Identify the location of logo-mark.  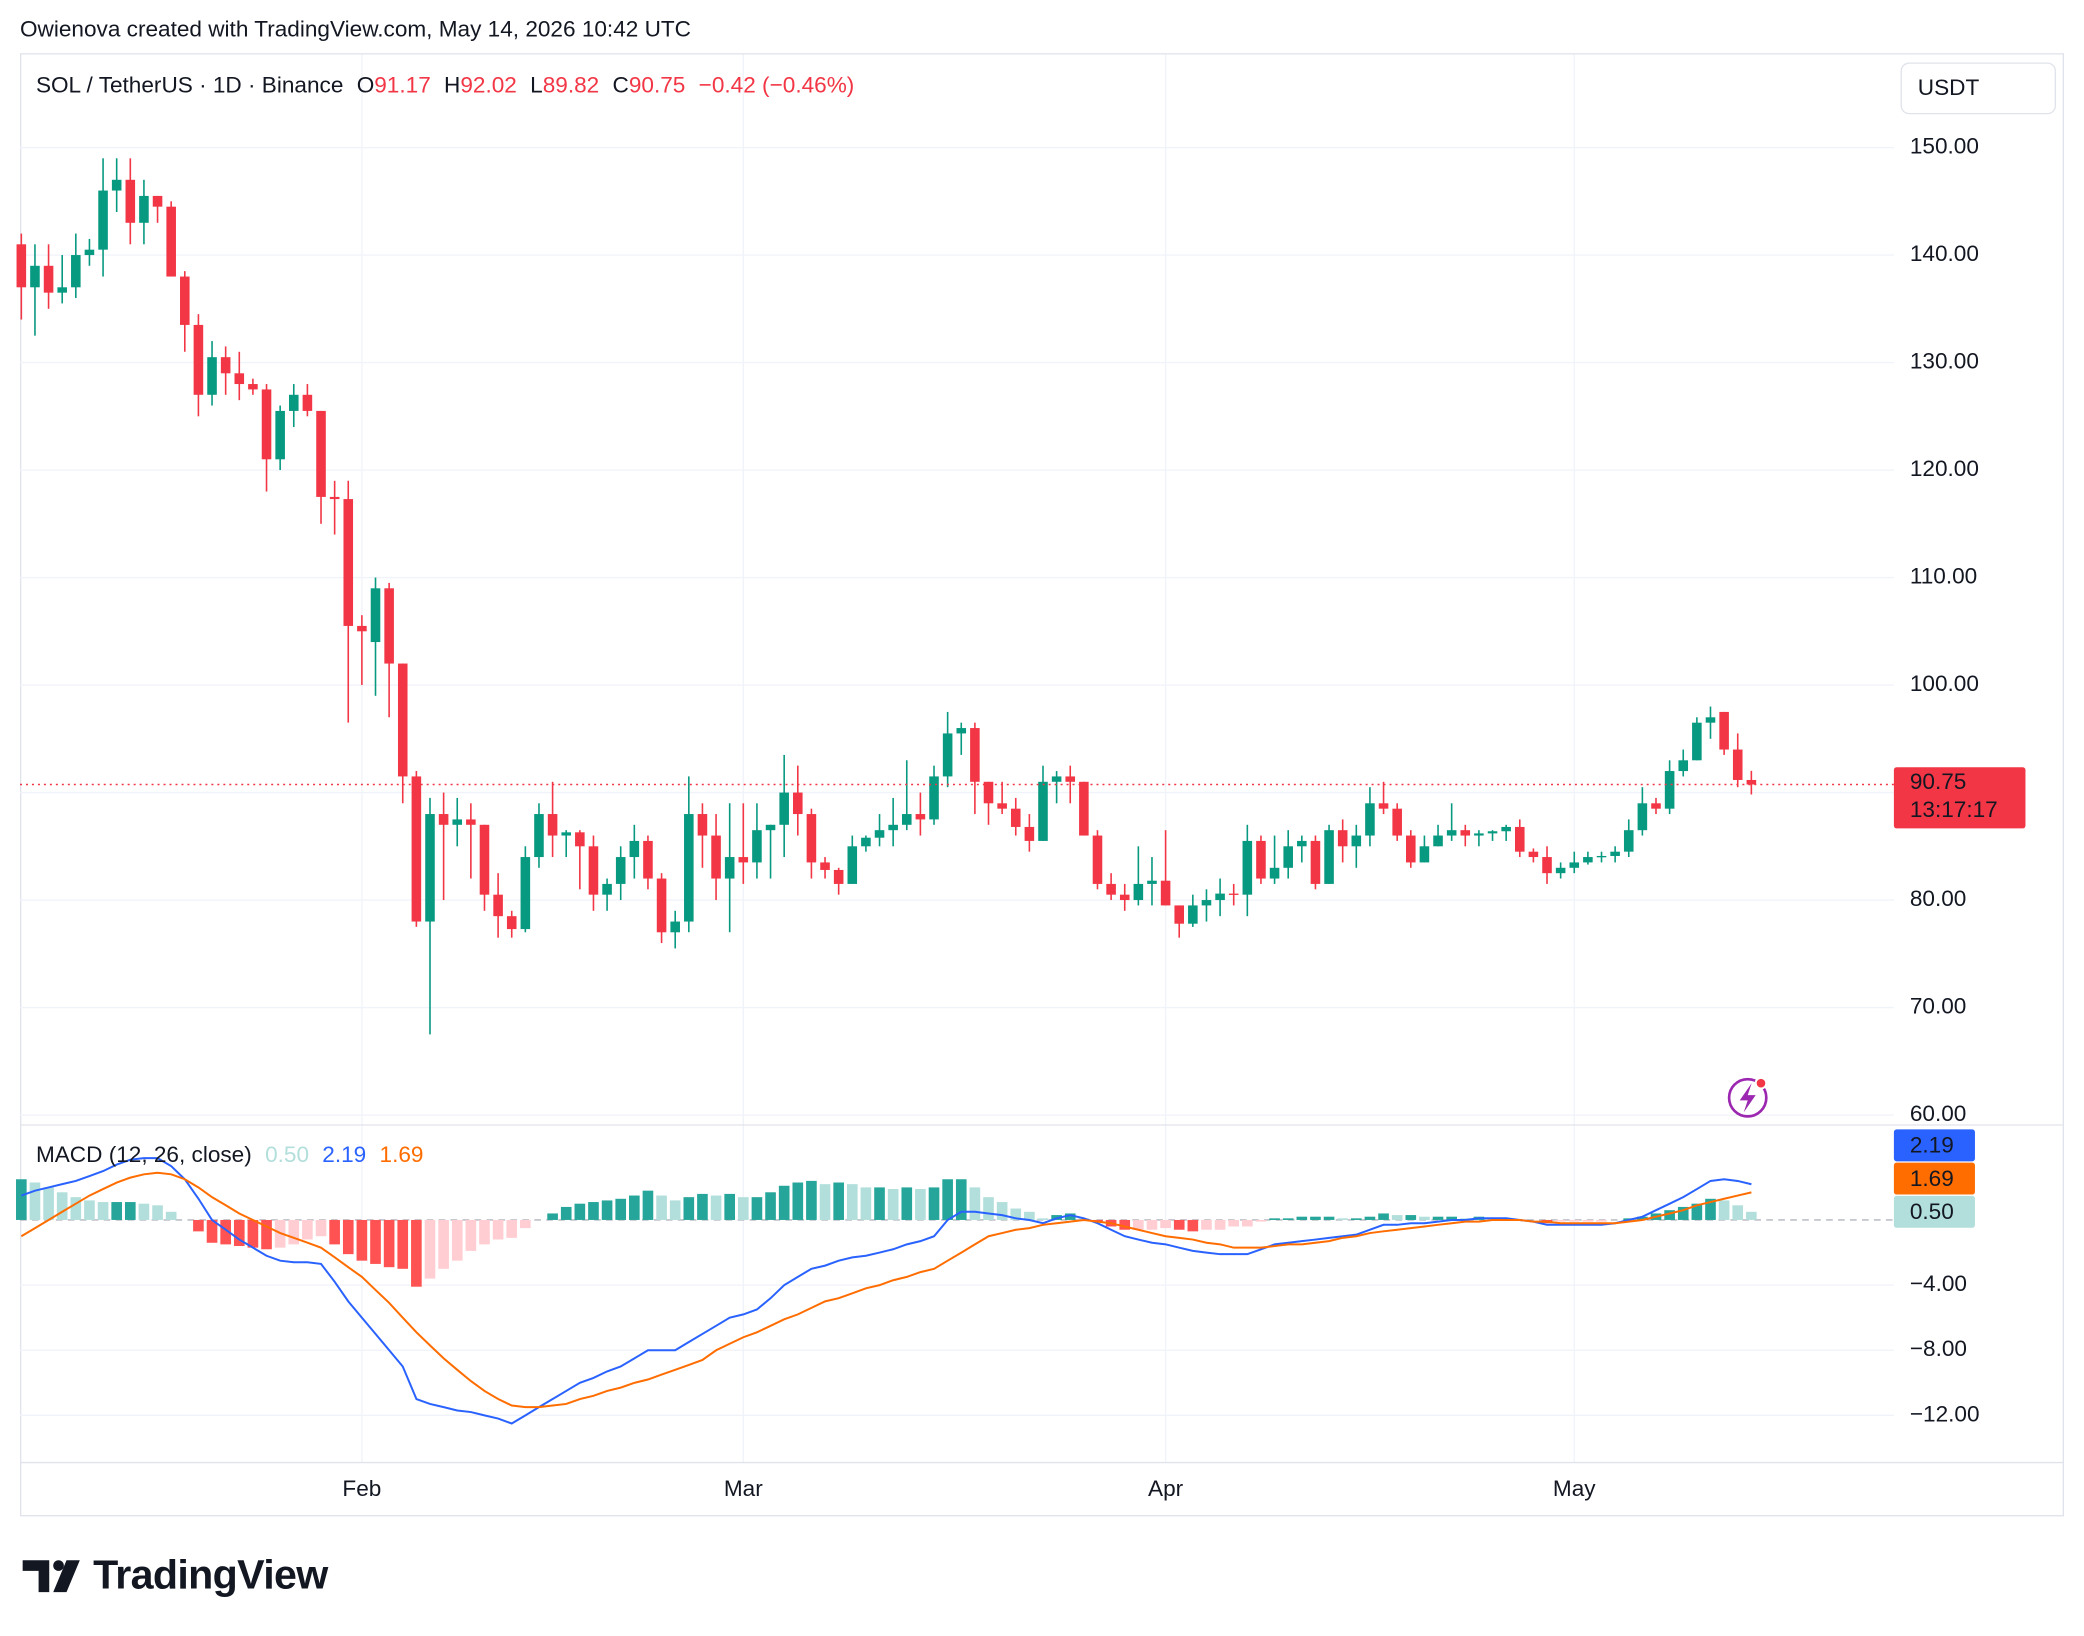
(58, 1565).